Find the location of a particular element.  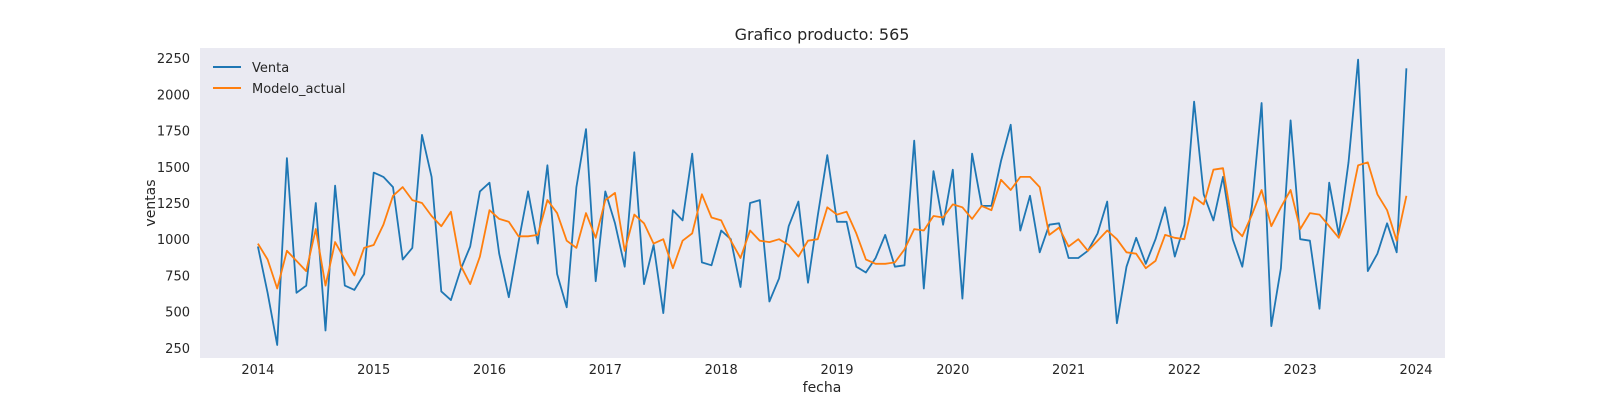

y-tick-label: 2250 is located at coordinates (173, 59).